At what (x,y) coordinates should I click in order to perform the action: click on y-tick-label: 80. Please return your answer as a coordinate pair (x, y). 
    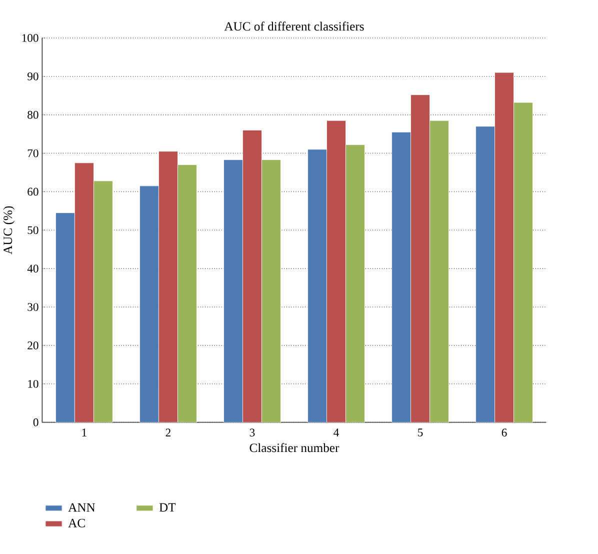
    Looking at the image, I should click on (33, 115).